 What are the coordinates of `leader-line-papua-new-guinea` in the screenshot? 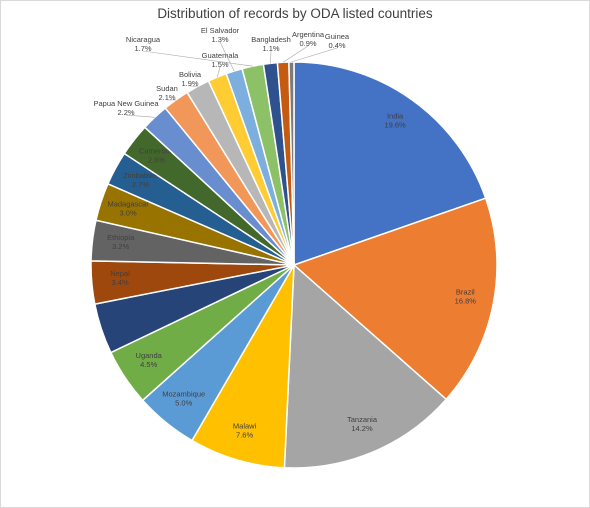 It's located at (140, 116).